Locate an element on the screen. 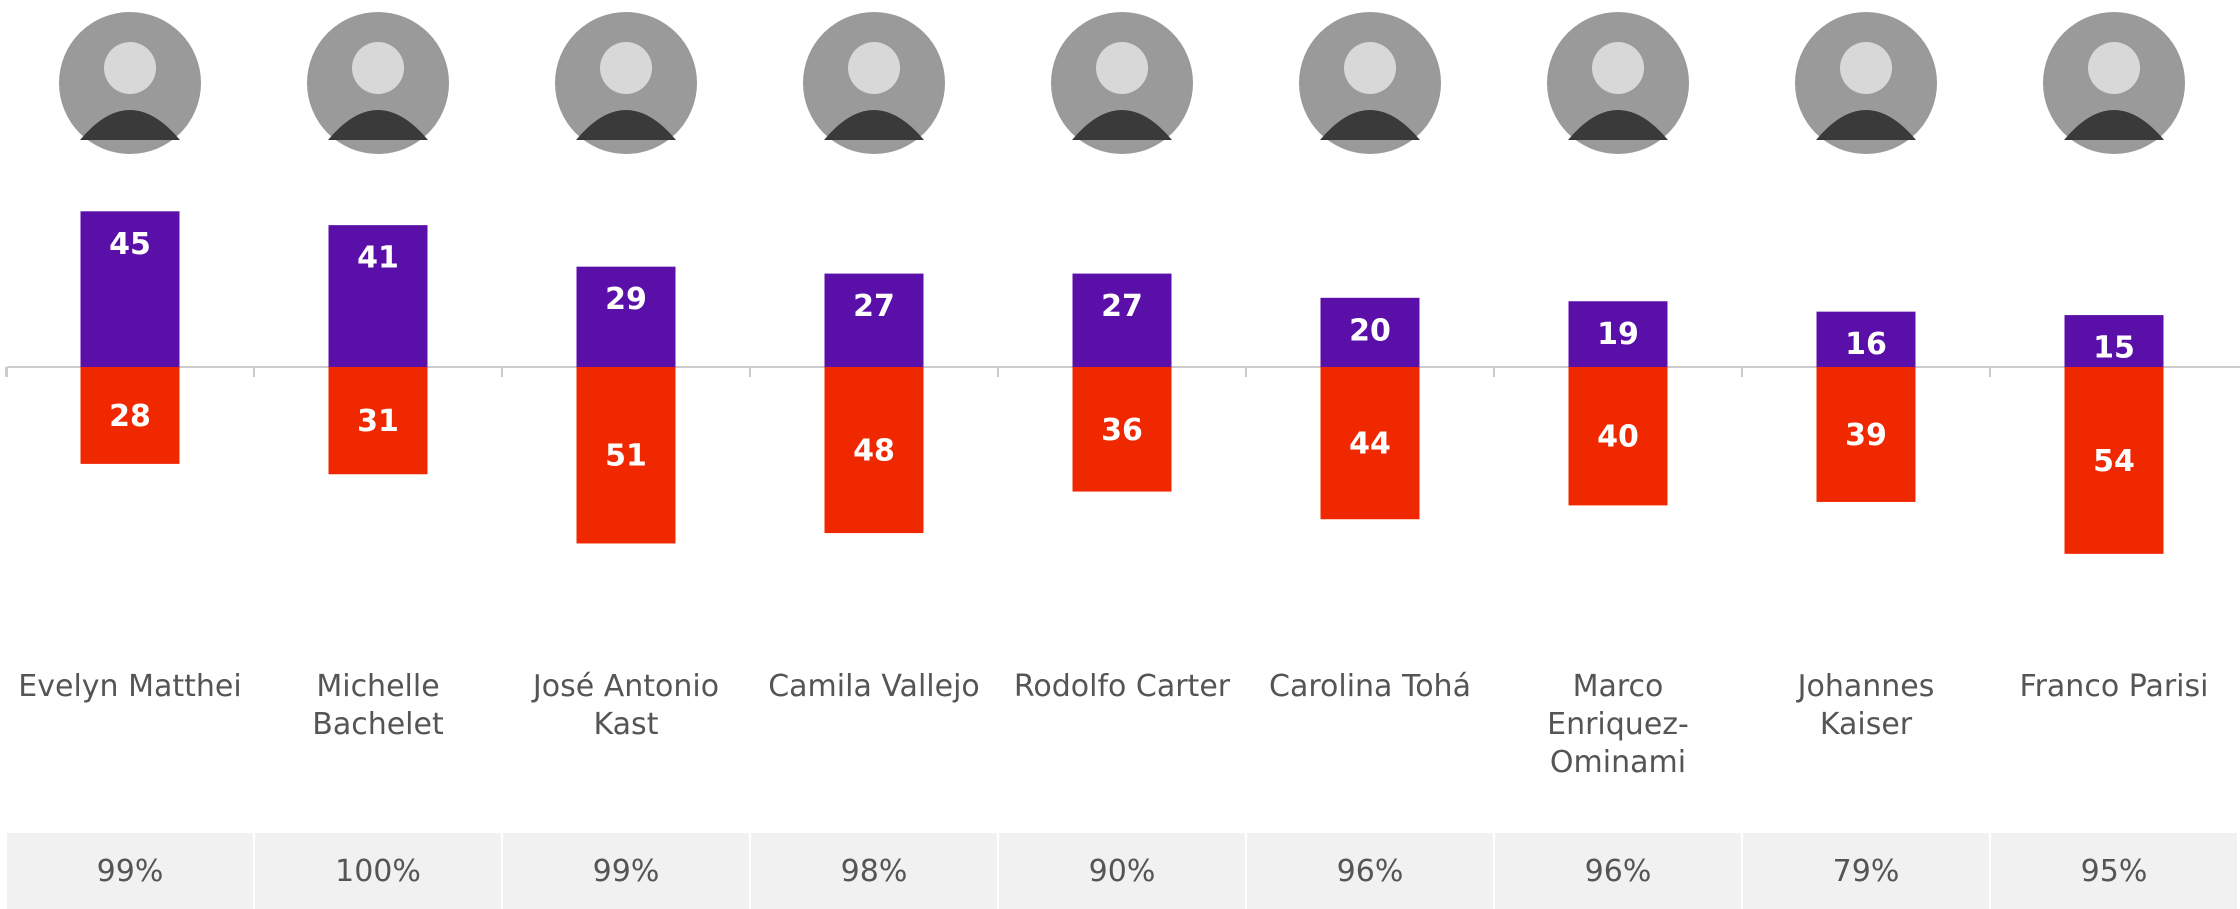  category-label: José Antonio Kast is located at coordinates (626, 705).